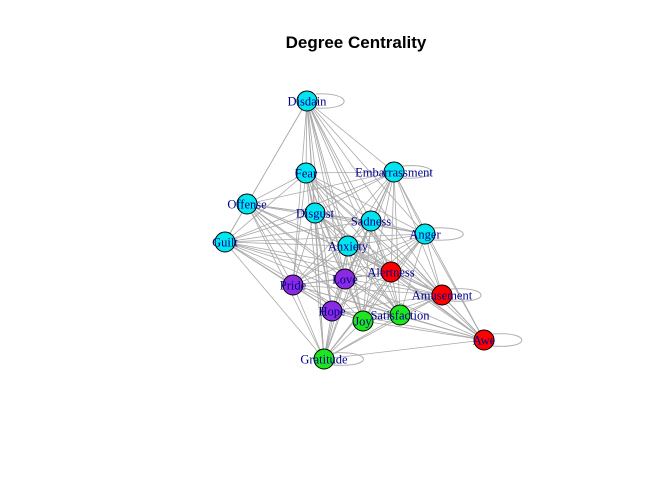 Image resolution: width=672 pixels, height=480 pixels. I want to click on edge-disdain-anxiety, so click(327, 173).